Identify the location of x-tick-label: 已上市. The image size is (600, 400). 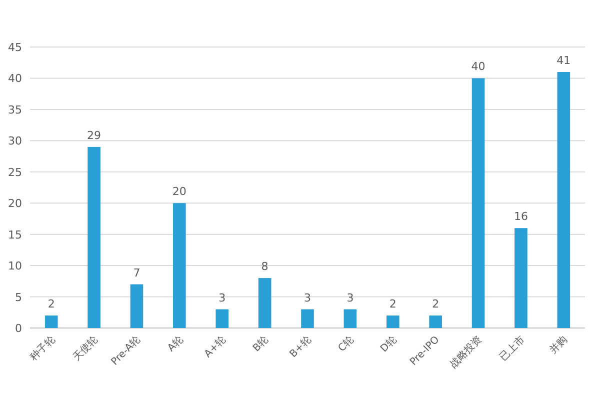
(512, 349).